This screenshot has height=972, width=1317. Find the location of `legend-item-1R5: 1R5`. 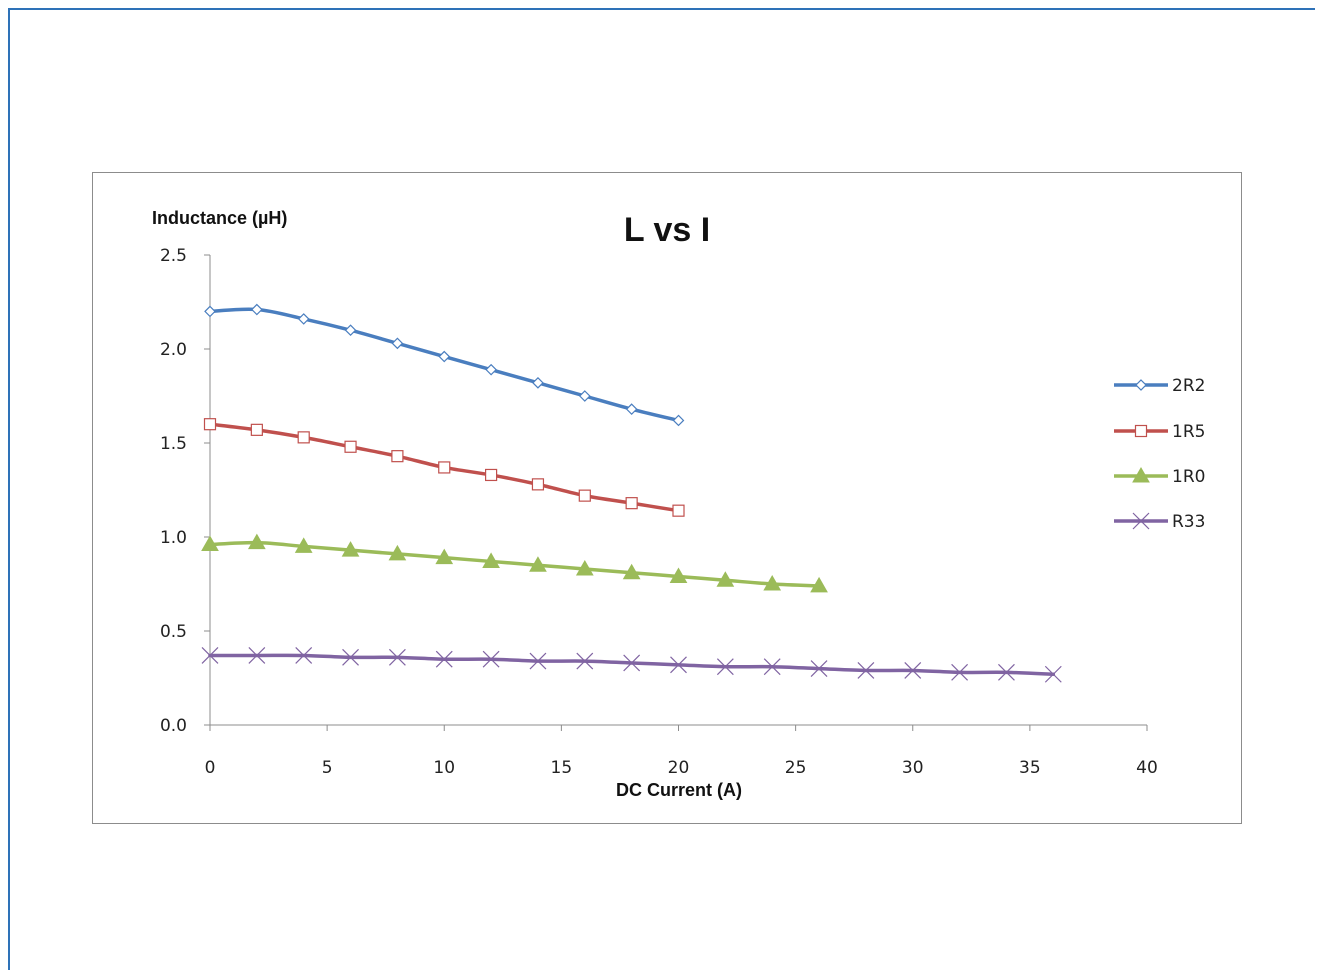

legend-item-1R5: 1R5 is located at coordinates (1159, 432).